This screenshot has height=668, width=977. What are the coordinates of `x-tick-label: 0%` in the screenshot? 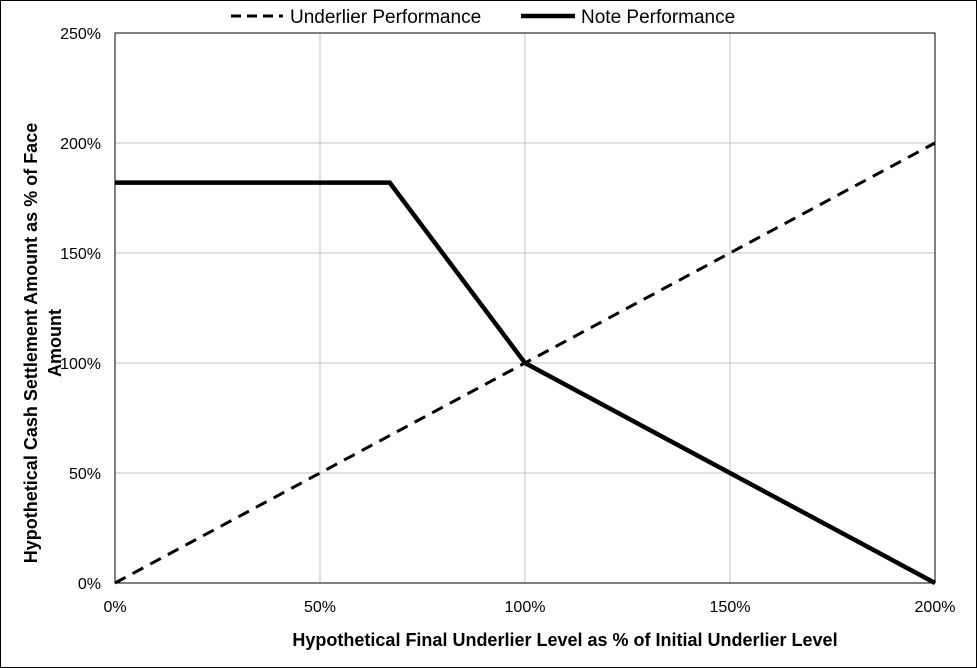 It's located at (114, 607).